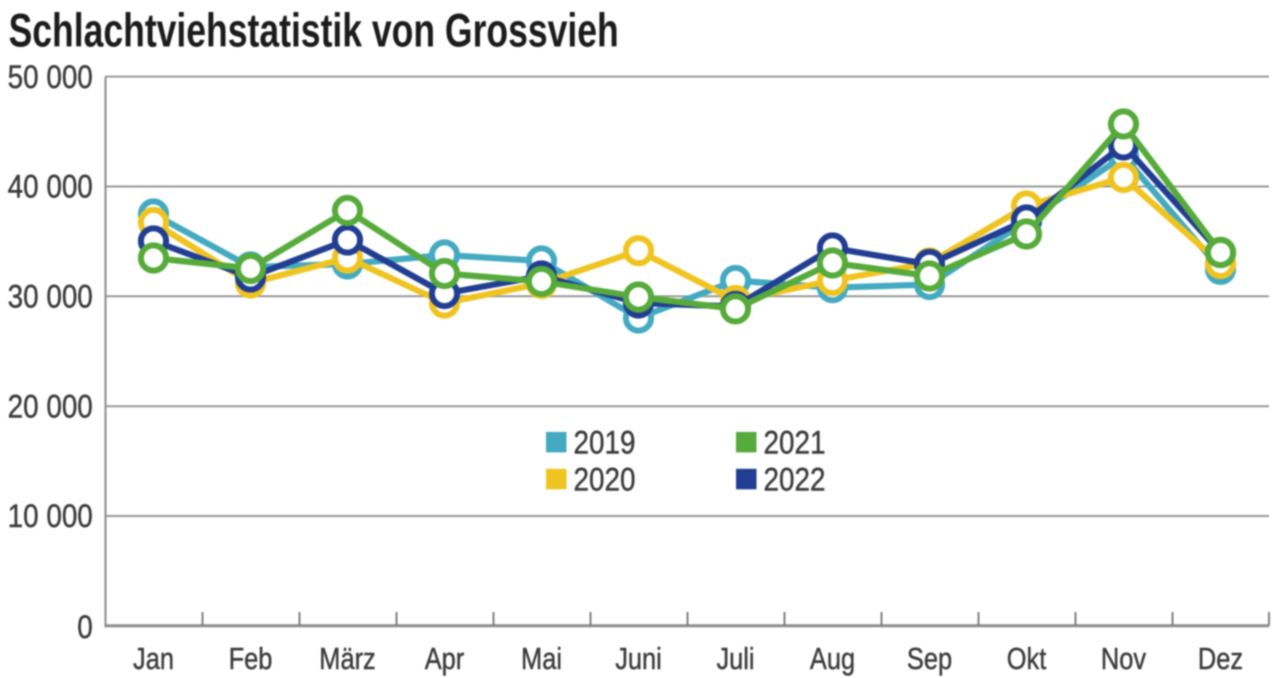 Image resolution: width=1280 pixels, height=678 pixels. Describe the element at coordinates (445, 659) in the screenshot. I see `svg-text: Apr` at that location.